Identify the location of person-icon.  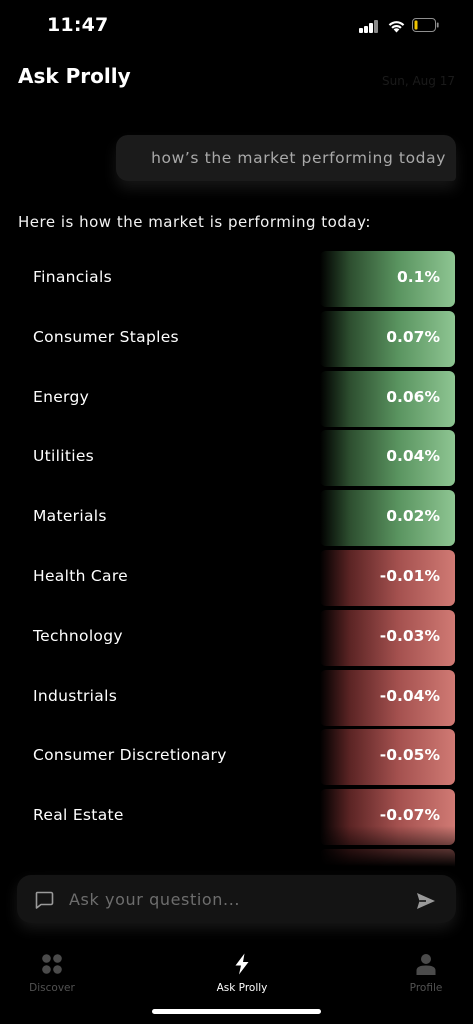
(426, 964).